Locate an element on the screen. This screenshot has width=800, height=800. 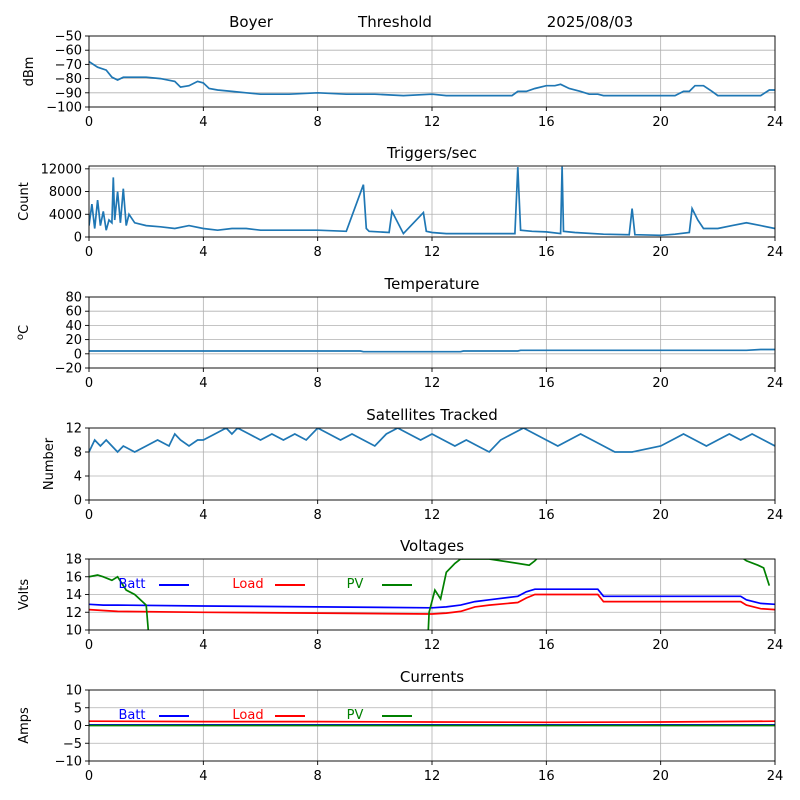
series-line-temperature is located at coordinates (432, 350).